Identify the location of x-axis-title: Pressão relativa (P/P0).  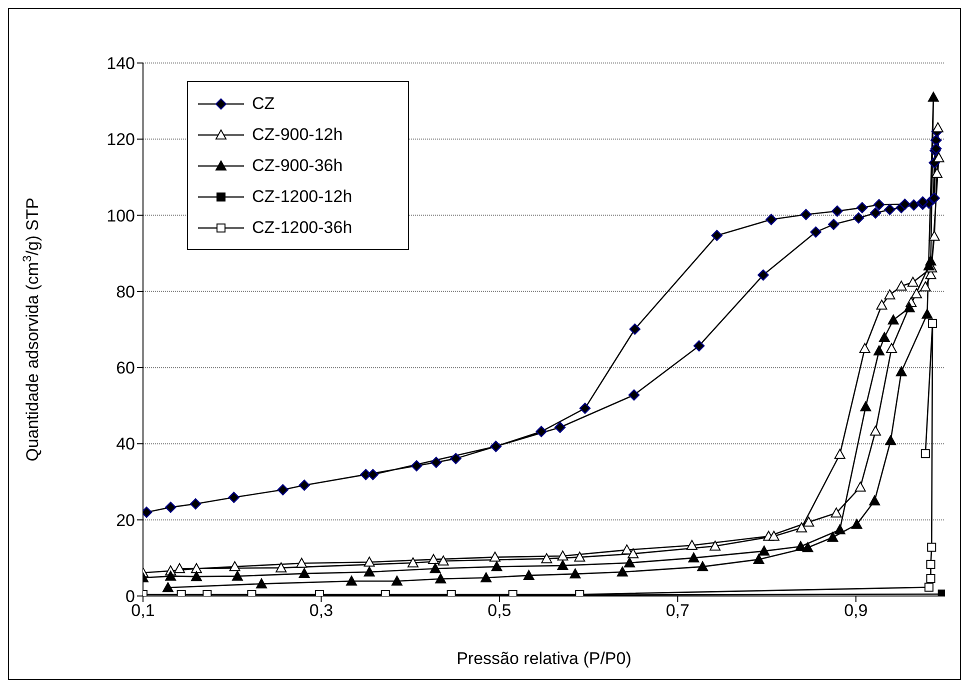
(544, 658).